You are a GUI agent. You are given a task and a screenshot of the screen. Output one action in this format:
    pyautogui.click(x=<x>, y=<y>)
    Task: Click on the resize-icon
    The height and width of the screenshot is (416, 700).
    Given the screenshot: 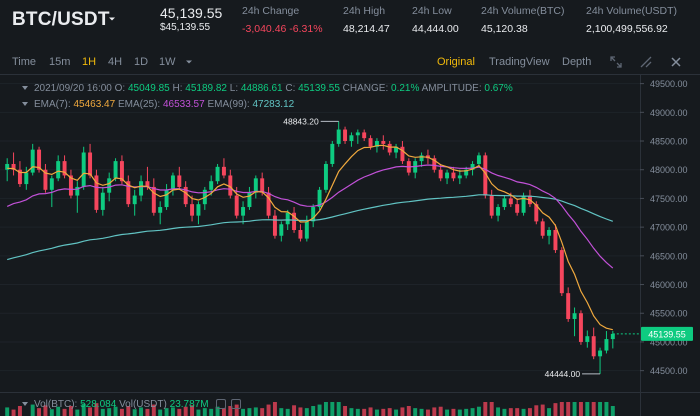 What is the action you would take?
    pyautogui.click(x=646, y=62)
    